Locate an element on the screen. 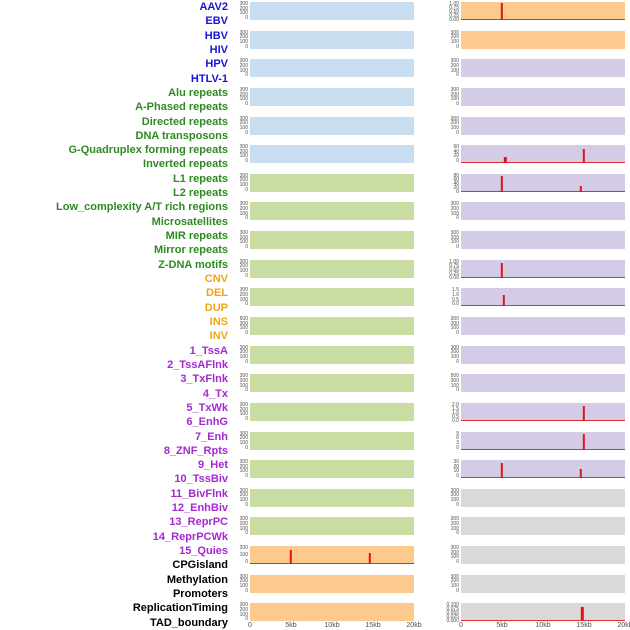 The width and height of the screenshot is (630, 630). track-label-replicationtiming: ReplicationTiming is located at coordinates (180, 608).